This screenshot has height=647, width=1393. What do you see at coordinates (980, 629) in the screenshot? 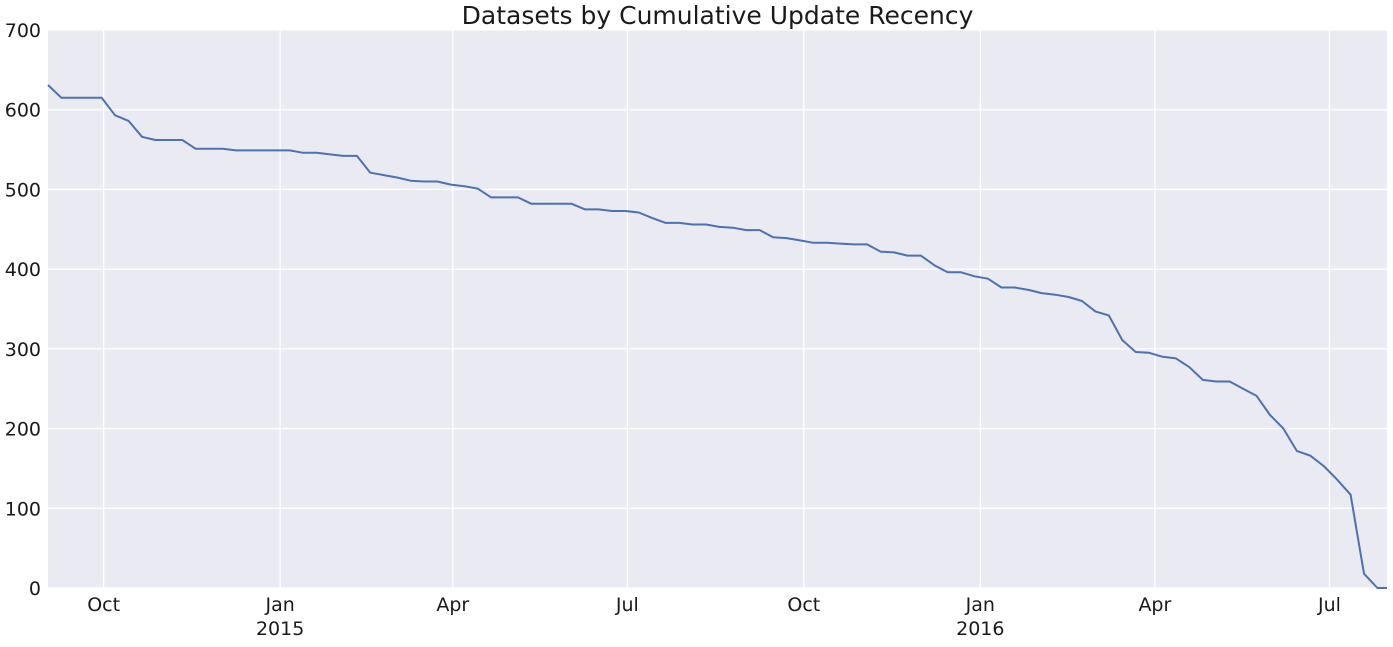
I see `x-tick-year-label: 2016` at bounding box center [980, 629].